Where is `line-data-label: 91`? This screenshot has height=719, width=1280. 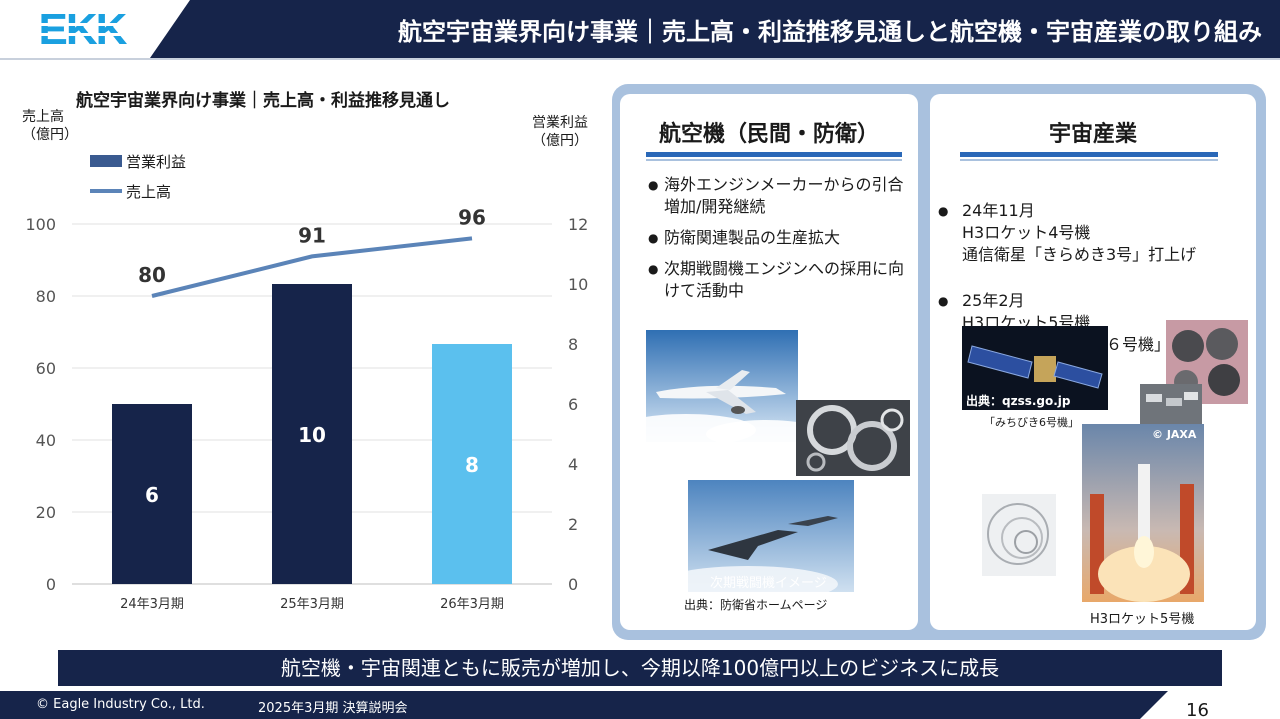 line-data-label: 91 is located at coordinates (312, 235).